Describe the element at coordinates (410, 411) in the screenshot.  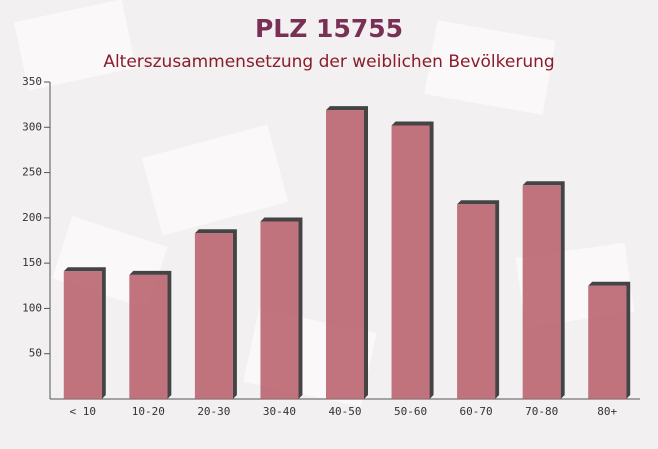
I see `x-tick-label: 50-60` at that location.